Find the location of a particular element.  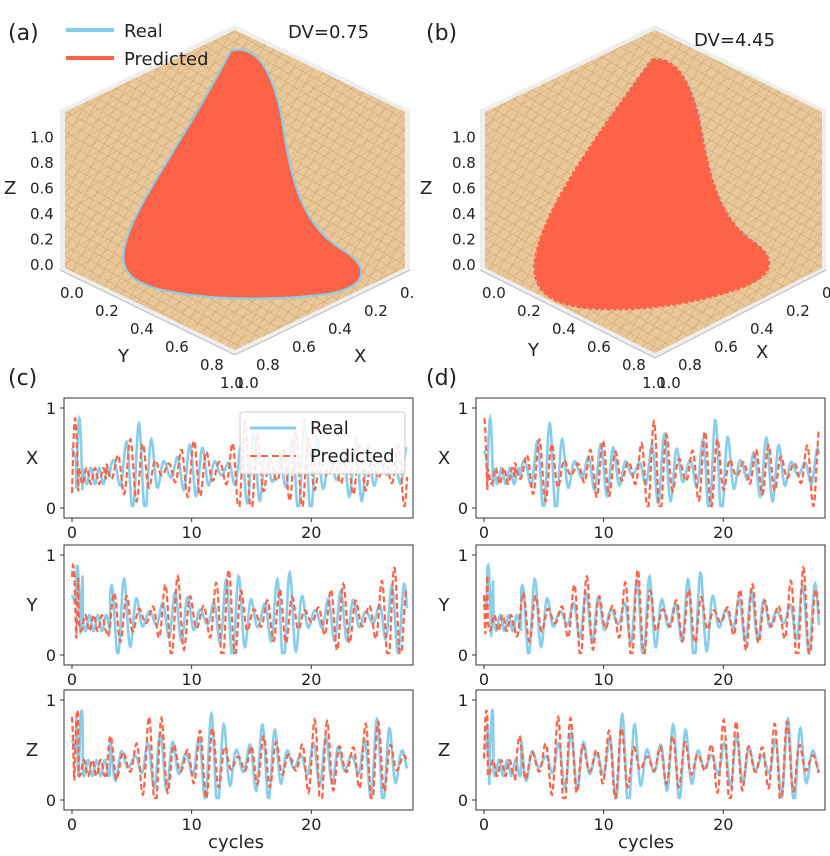

legend-a-predicted-label: Predicted is located at coordinates (166, 59).